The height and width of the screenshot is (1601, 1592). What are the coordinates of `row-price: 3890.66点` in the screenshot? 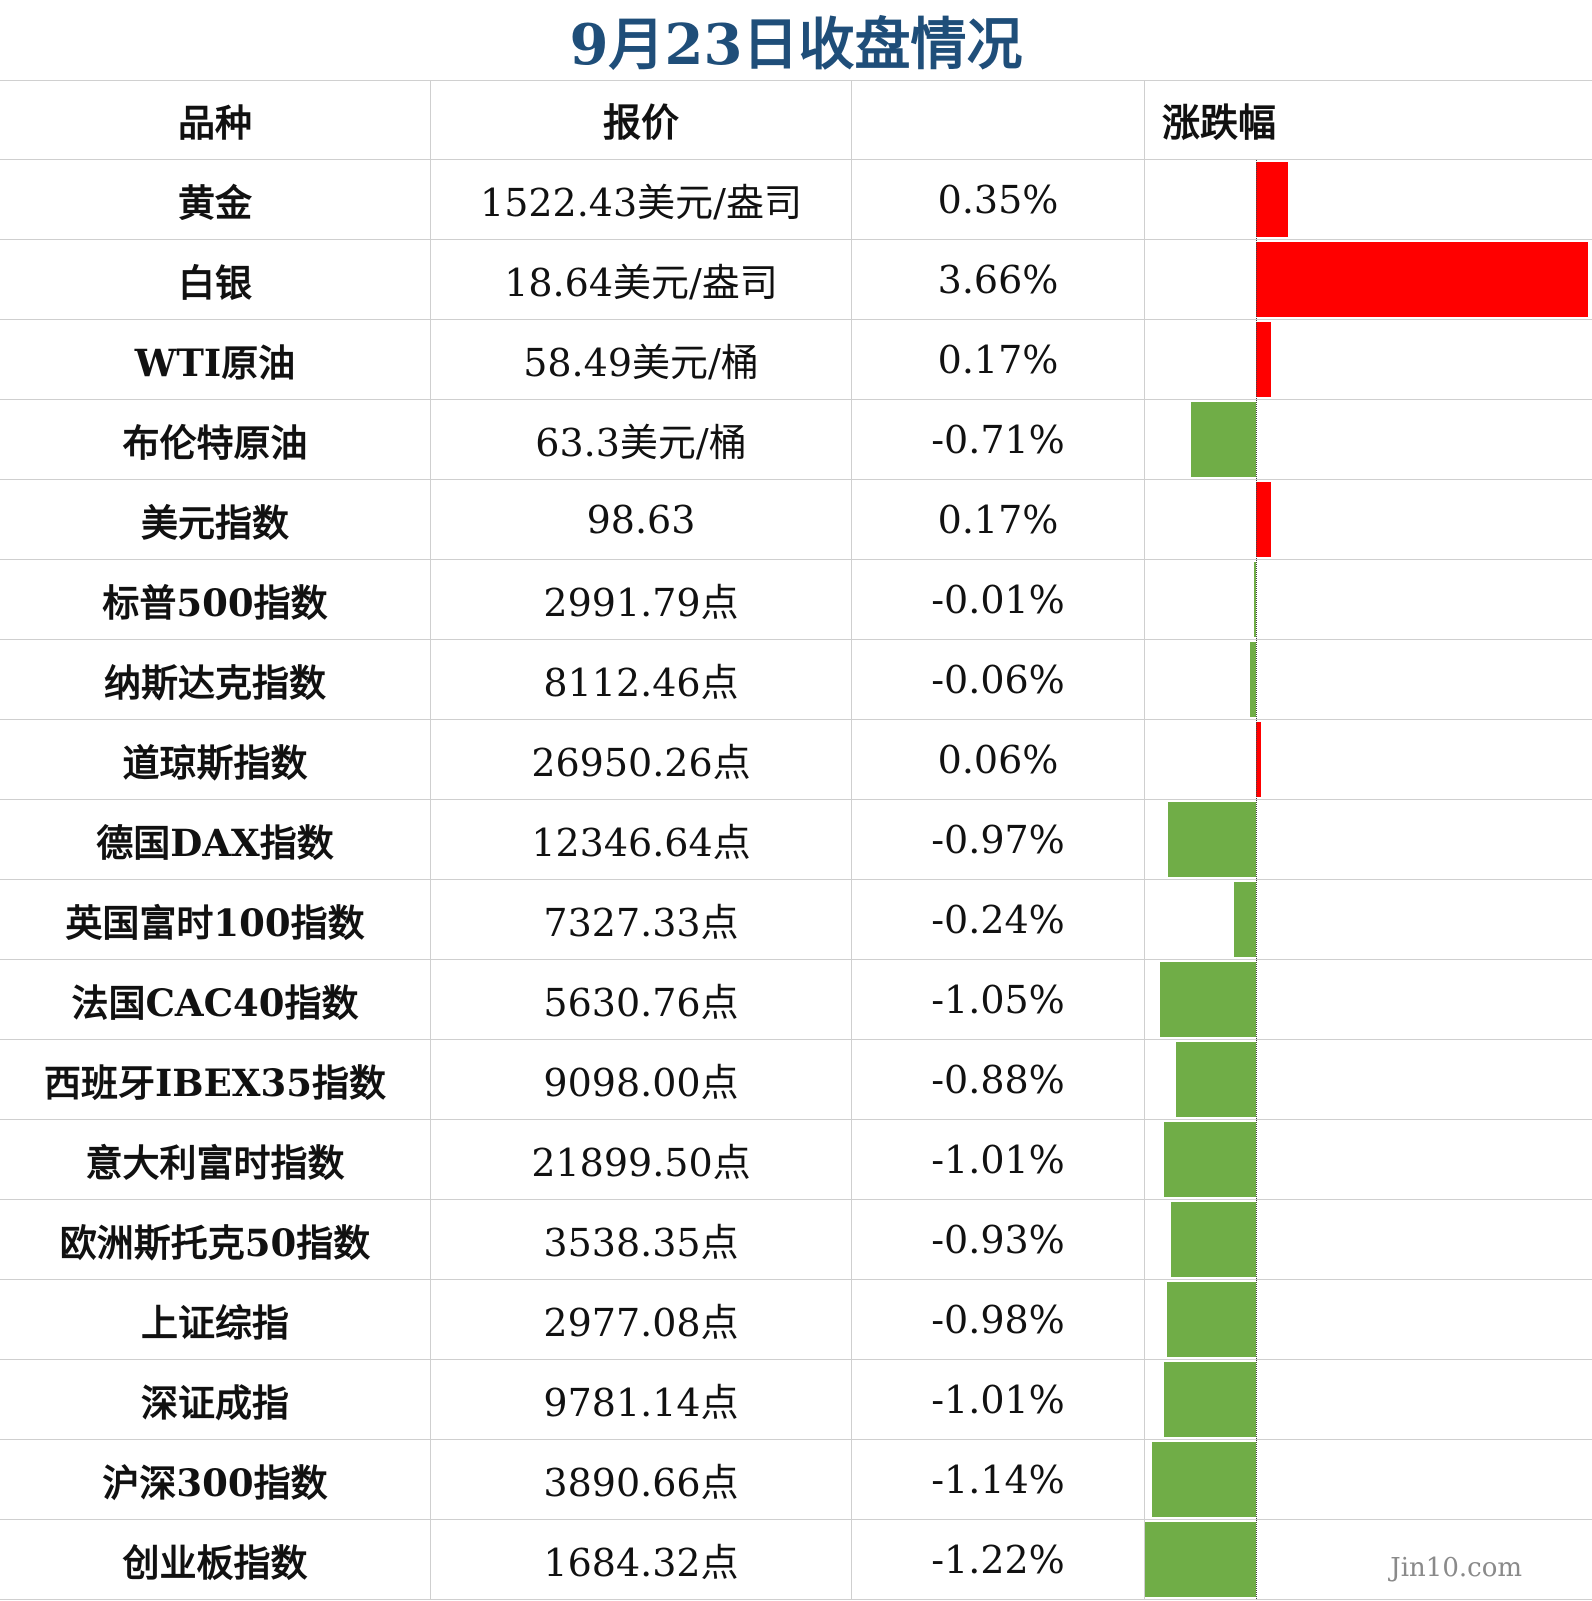 It's located at (641, 1479).